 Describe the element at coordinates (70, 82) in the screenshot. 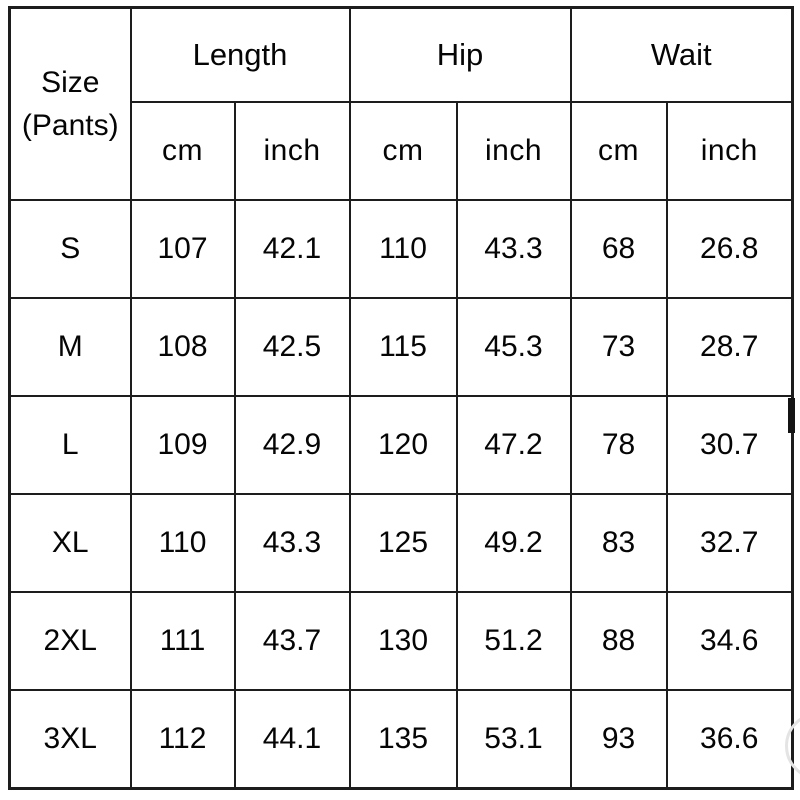

I see `corner-header-line1: Size` at that location.